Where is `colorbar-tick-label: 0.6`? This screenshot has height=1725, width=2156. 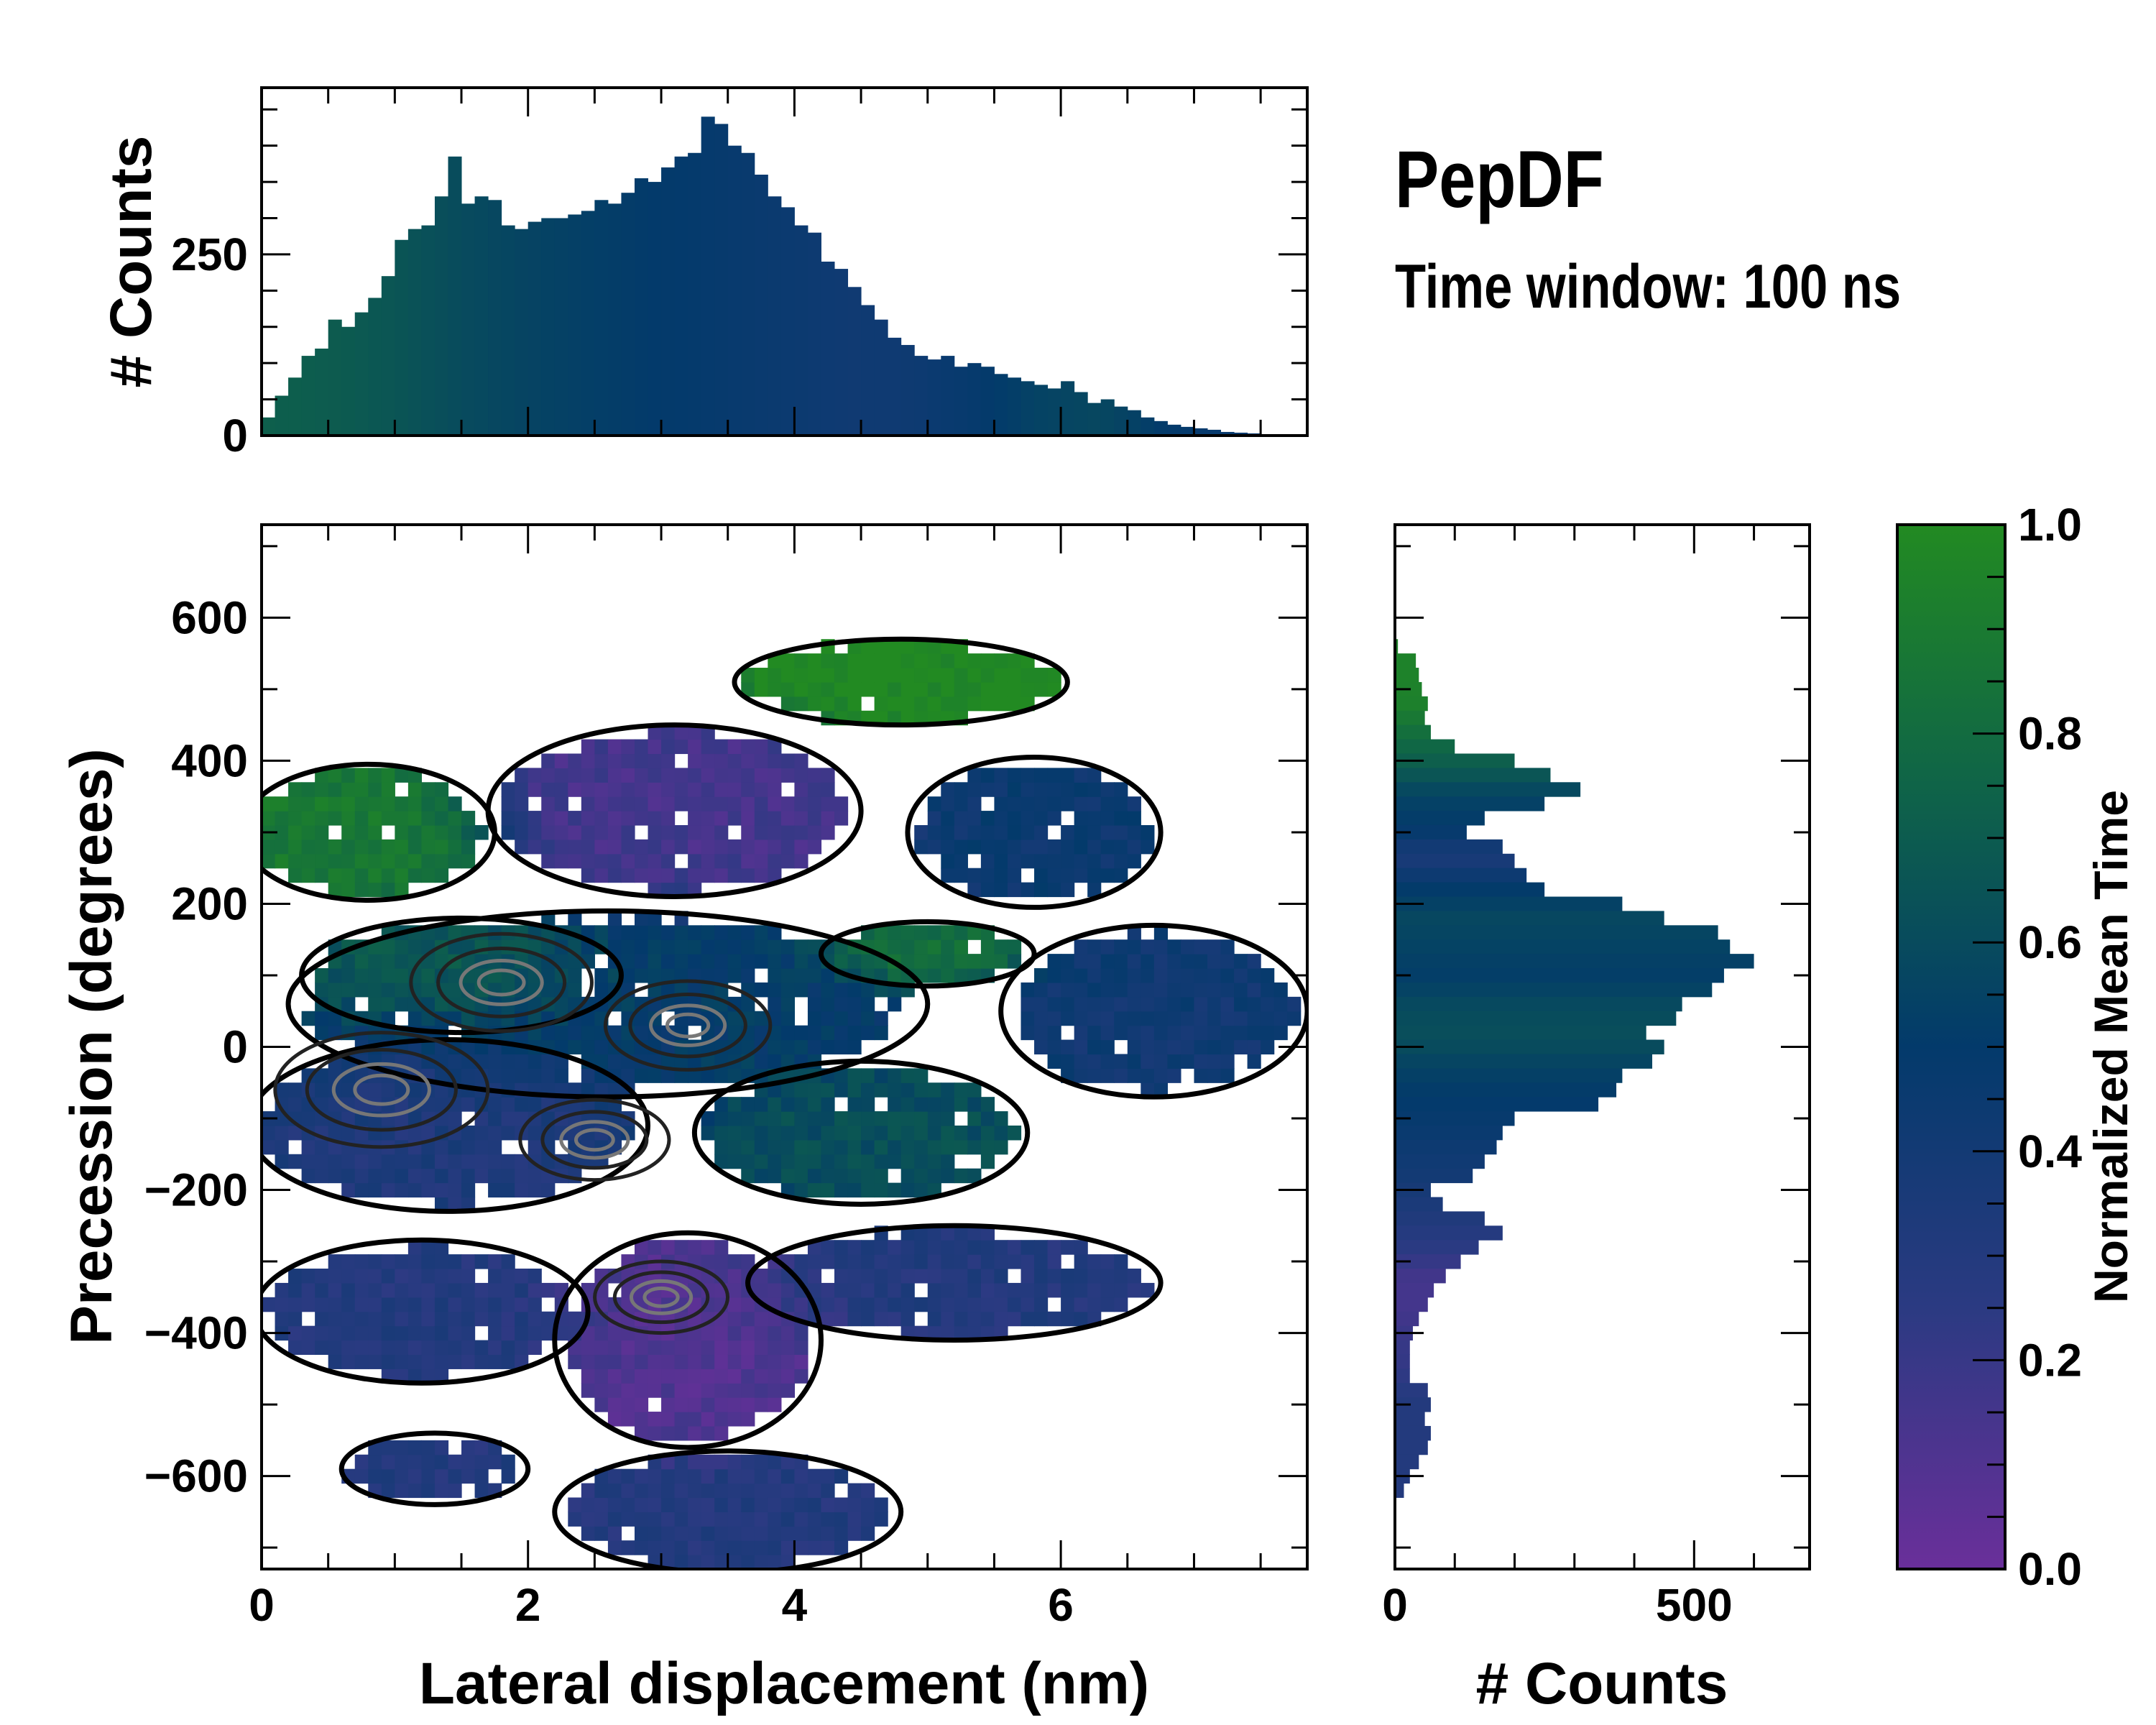 colorbar-tick-label: 0.6 is located at coordinates (2050, 942).